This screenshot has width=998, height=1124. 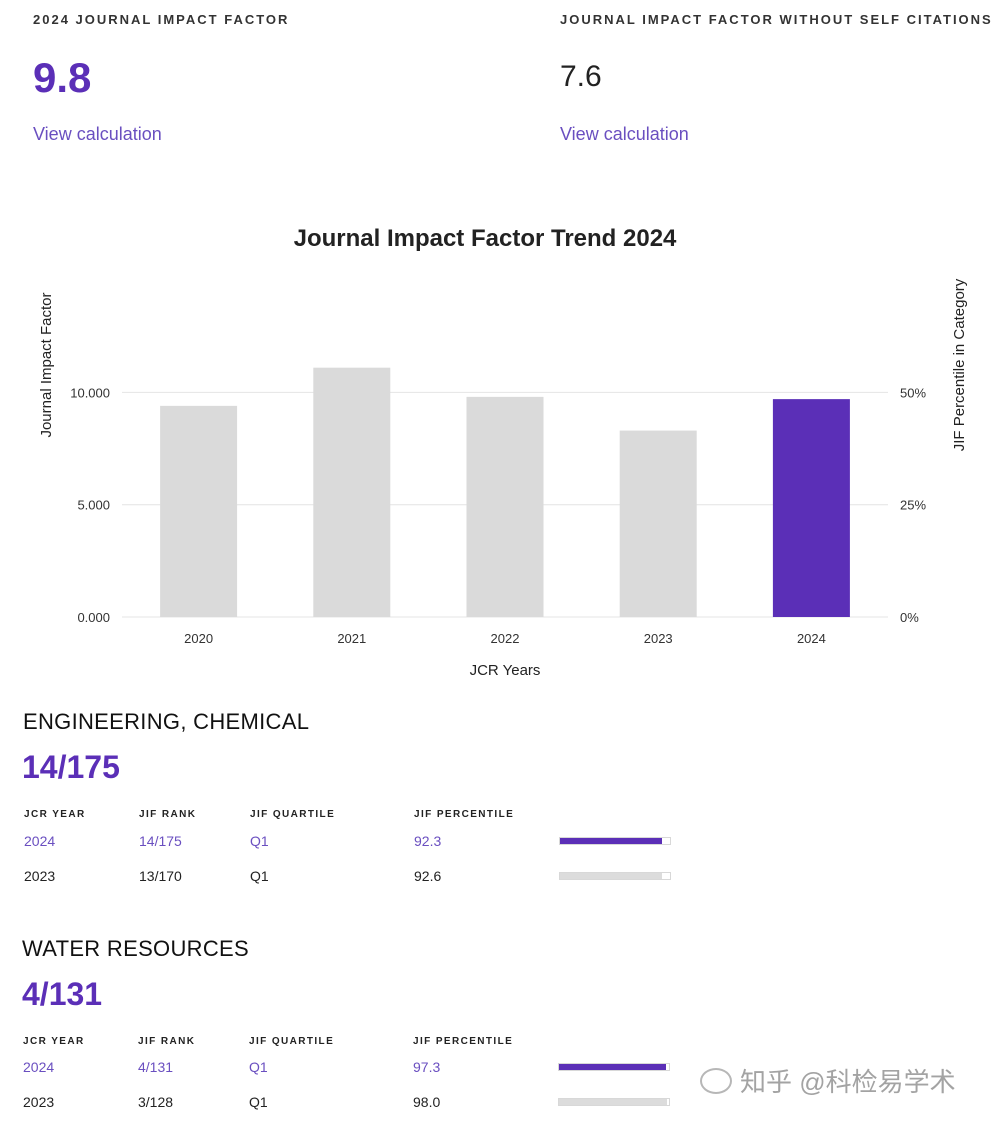 I want to click on row-rank: 13/170, so click(x=160, y=876).